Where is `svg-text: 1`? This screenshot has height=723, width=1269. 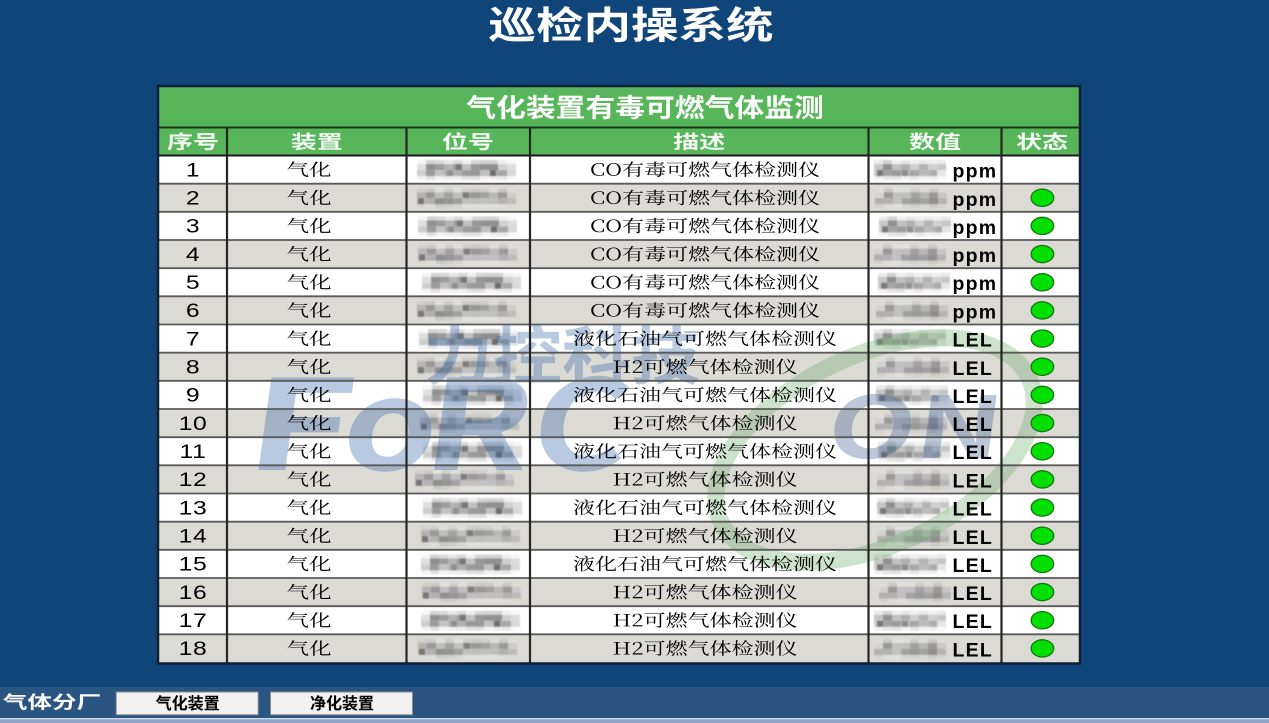
svg-text: 1 is located at coordinates (193, 170).